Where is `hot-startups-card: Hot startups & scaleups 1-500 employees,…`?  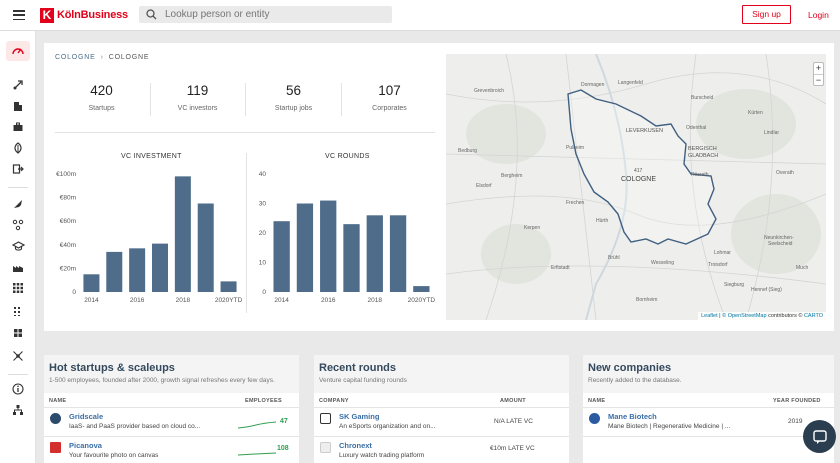
hot-startups-card: Hot startups & scaleups 1-500 employees,… is located at coordinates (171, 409).